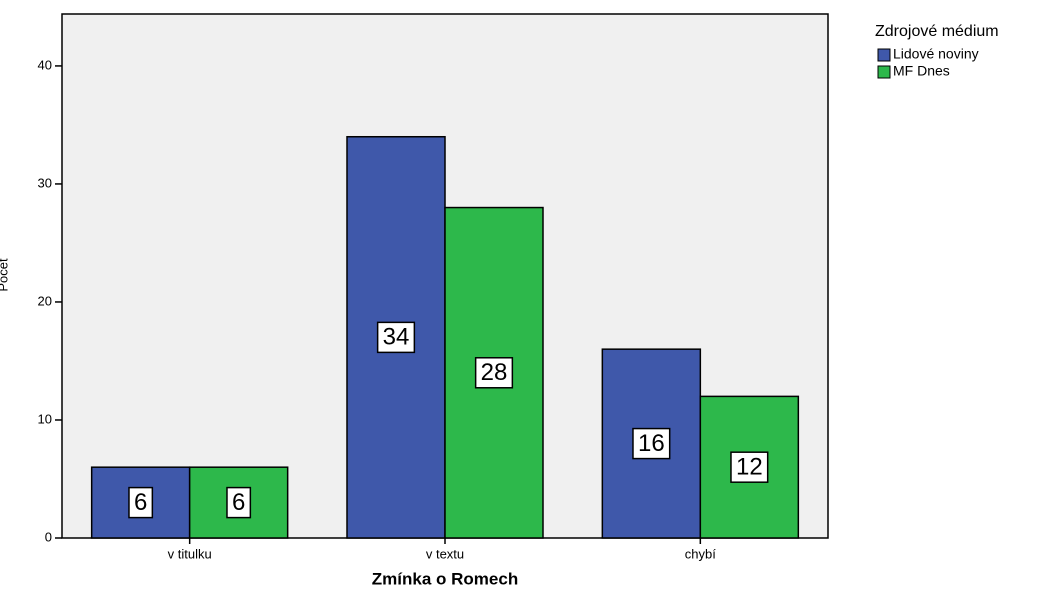 The image size is (1058, 592). What do you see at coordinates (45, 182) in the screenshot?
I see `y-tick-label: 30` at bounding box center [45, 182].